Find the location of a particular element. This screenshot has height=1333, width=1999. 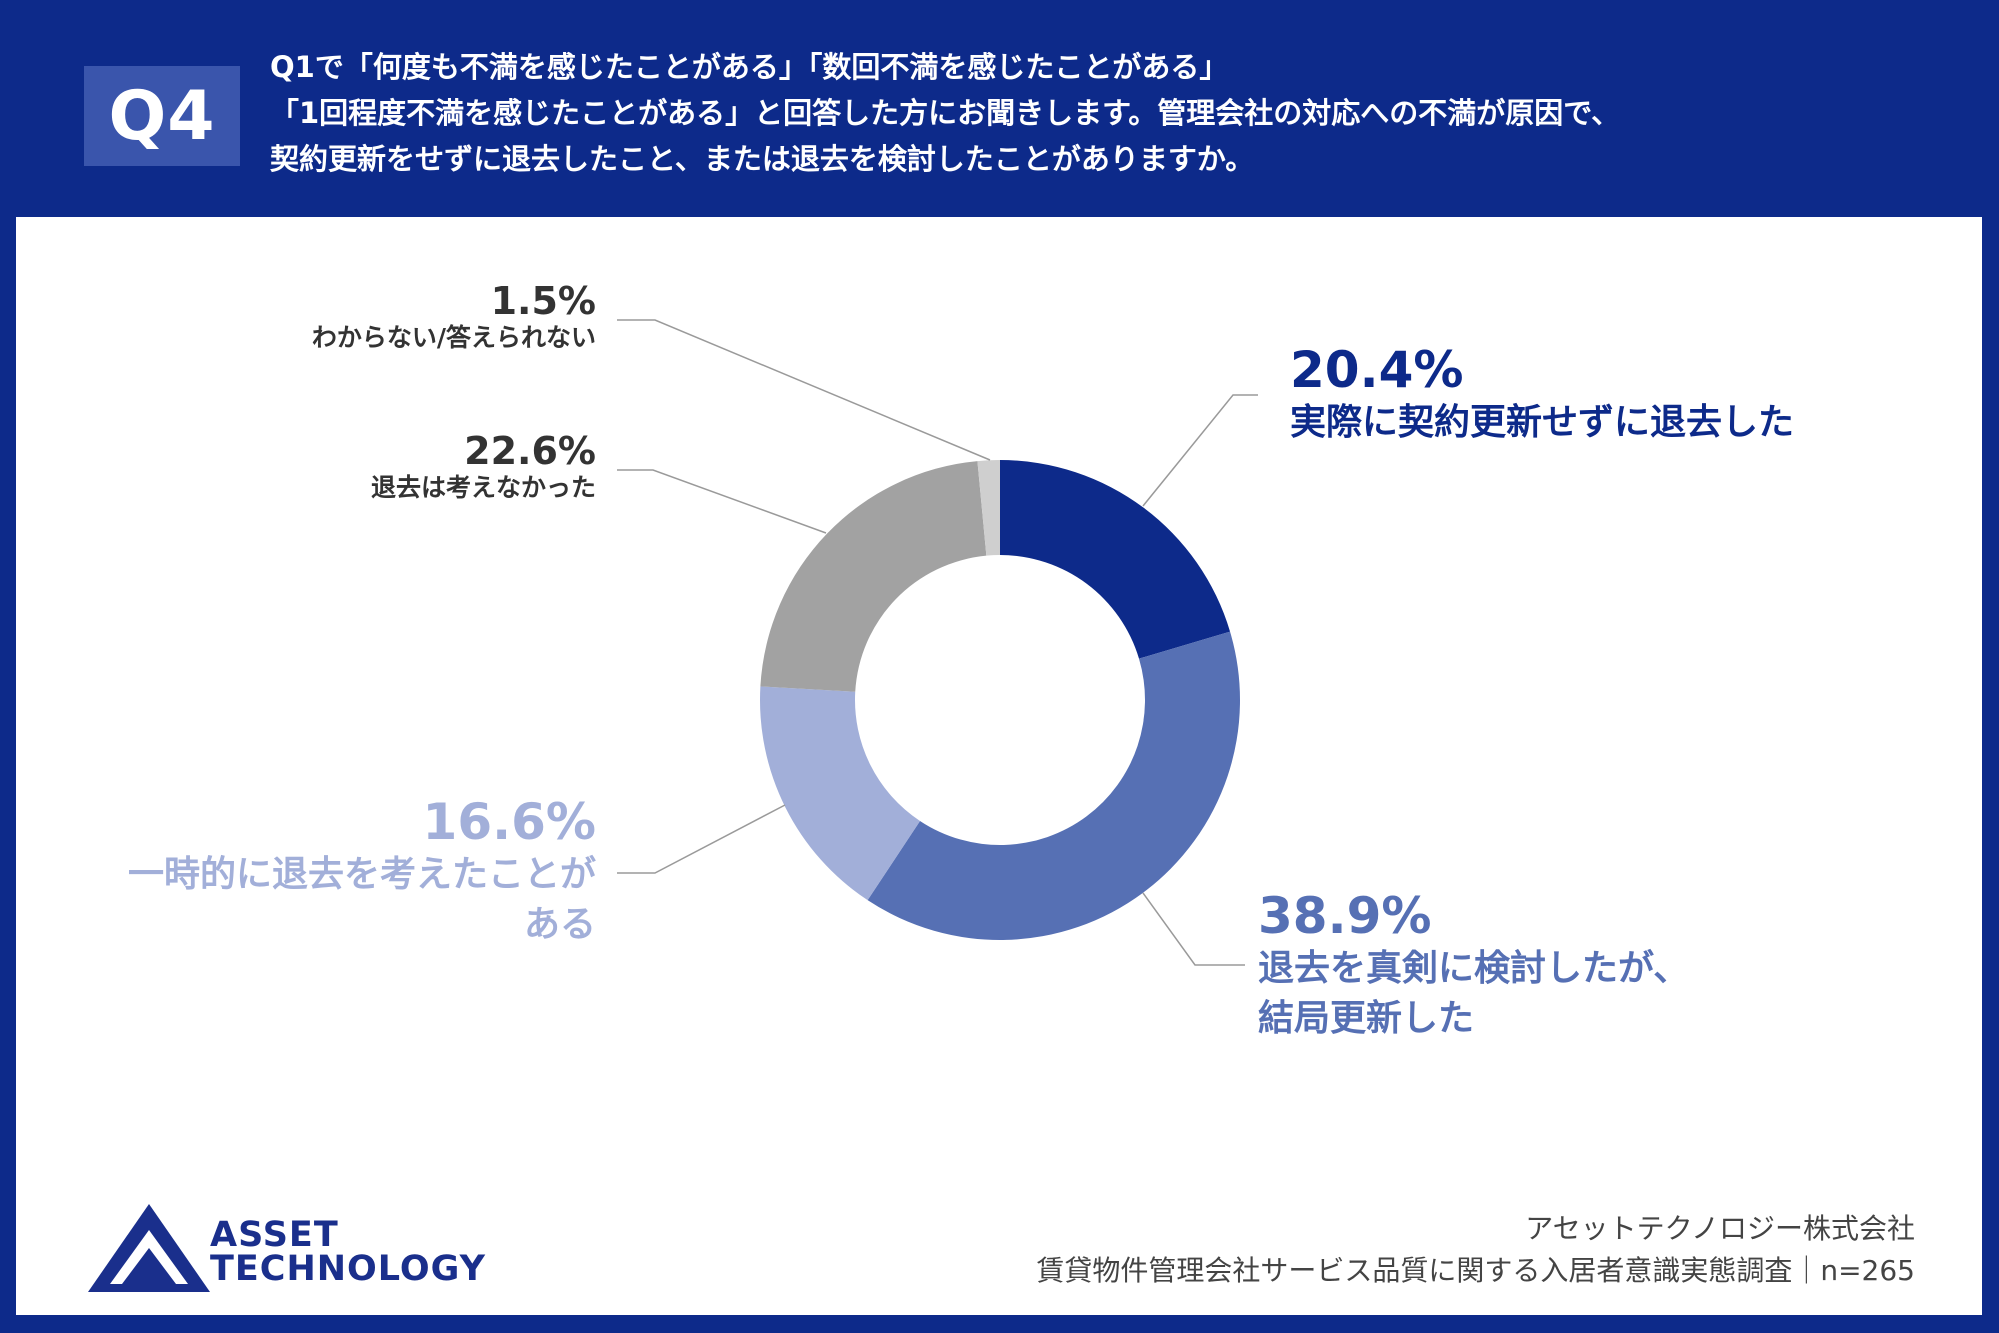

label-s2-text: 結局更新した is located at coordinates (1366, 1018).